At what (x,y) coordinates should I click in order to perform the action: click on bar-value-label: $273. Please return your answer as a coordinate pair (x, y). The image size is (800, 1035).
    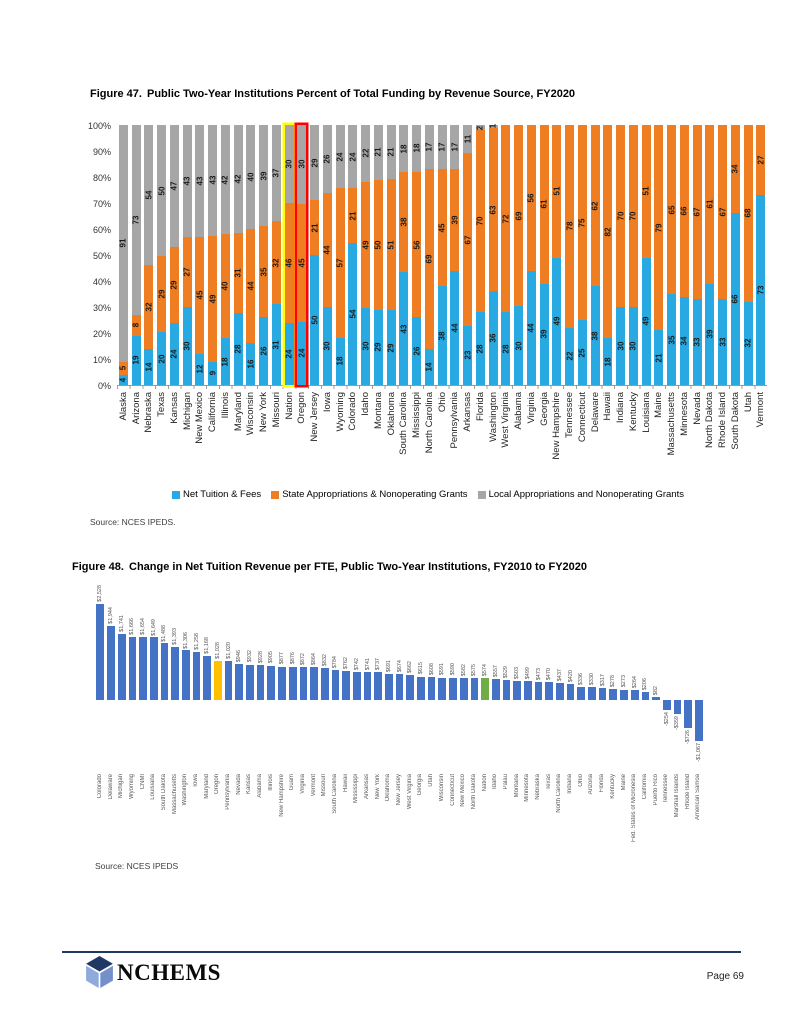
    Looking at the image, I should click on (624, 681).